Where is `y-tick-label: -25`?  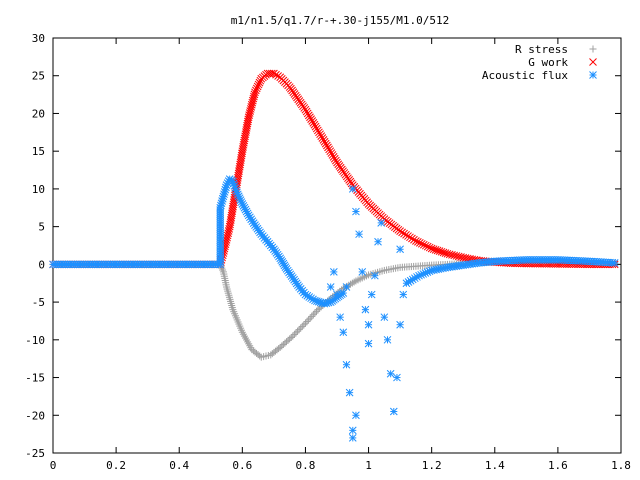 y-tick-label: -25 is located at coordinates (35, 453).